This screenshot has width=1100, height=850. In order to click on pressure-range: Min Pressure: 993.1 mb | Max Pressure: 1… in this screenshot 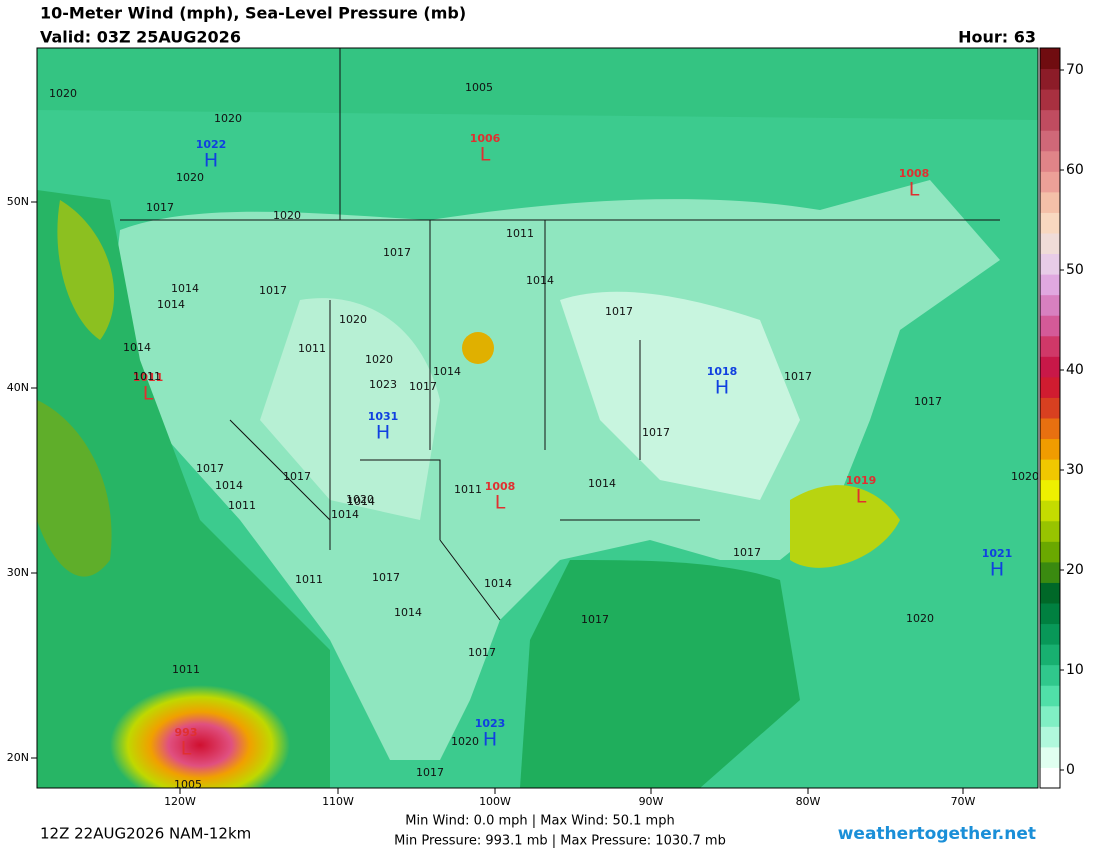, I will do `click(560, 841)`.